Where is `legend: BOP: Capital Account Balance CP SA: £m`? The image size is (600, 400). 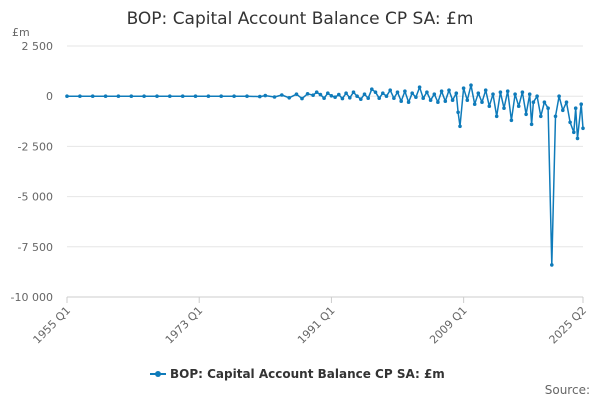
legend: BOP: Capital Account Balance CP SA: £m is located at coordinates (297, 374).